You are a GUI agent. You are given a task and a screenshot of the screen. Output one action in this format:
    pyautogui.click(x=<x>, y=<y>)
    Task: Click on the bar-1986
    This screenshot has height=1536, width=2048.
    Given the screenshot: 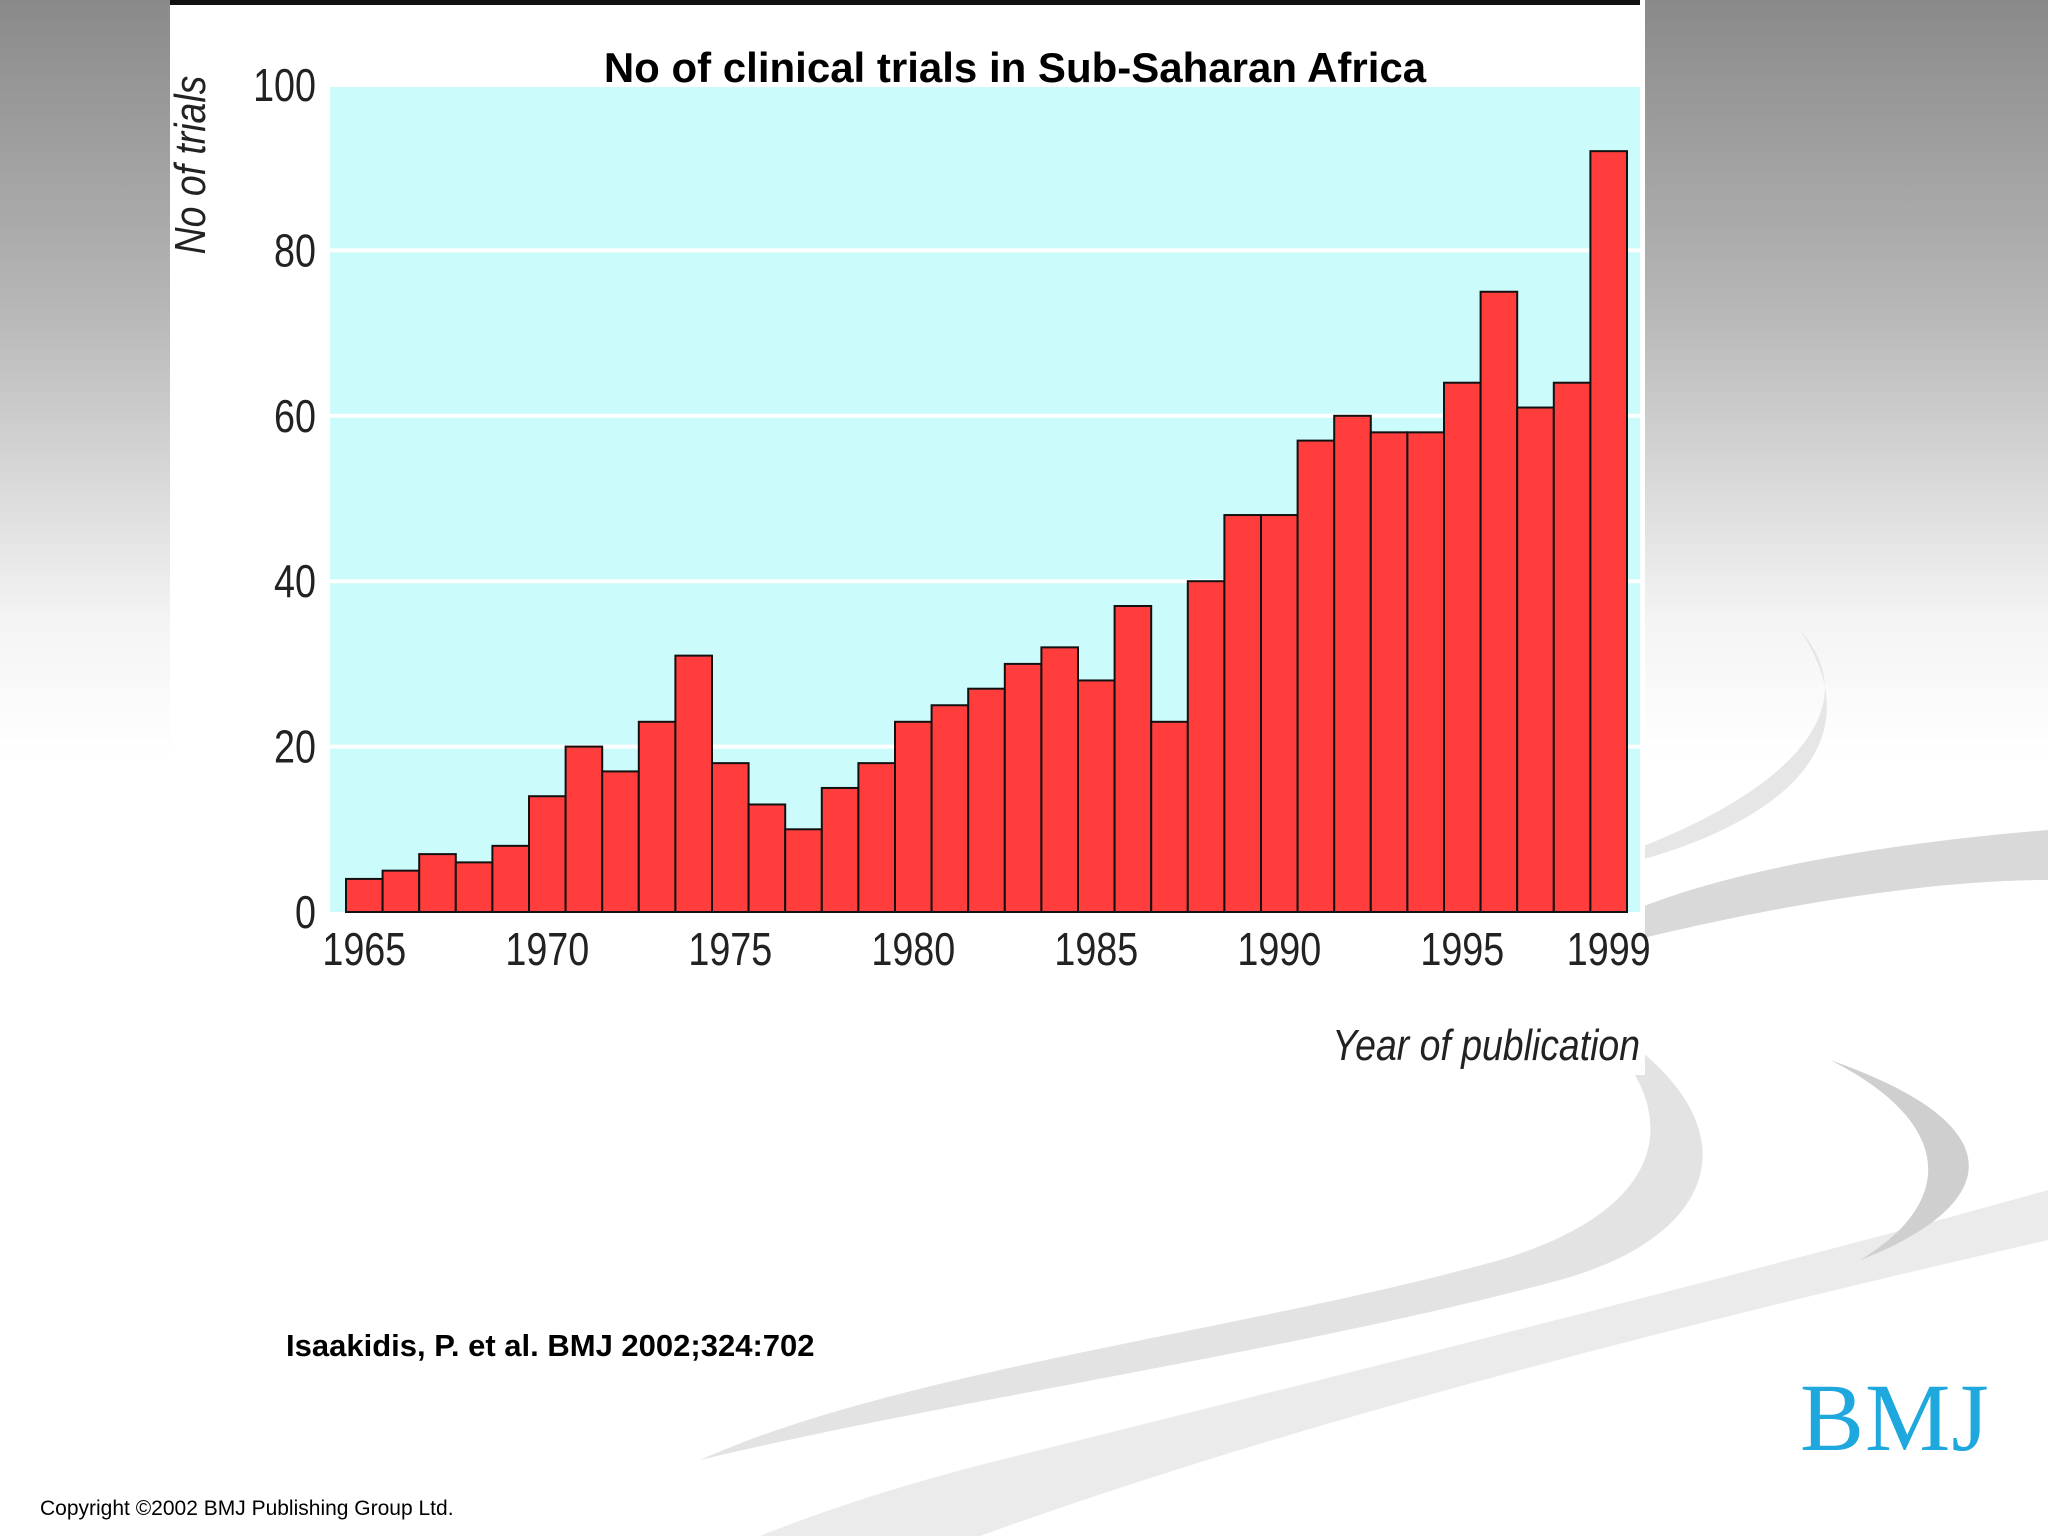 What is the action you would take?
    pyautogui.click(x=1133, y=759)
    